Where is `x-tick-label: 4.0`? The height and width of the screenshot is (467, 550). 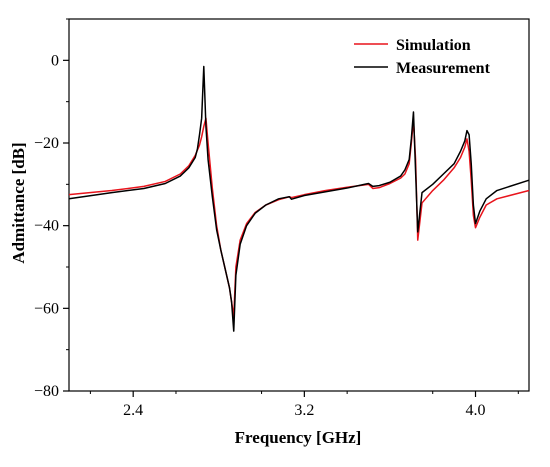
x-tick-label: 4.0 is located at coordinates (476, 410).